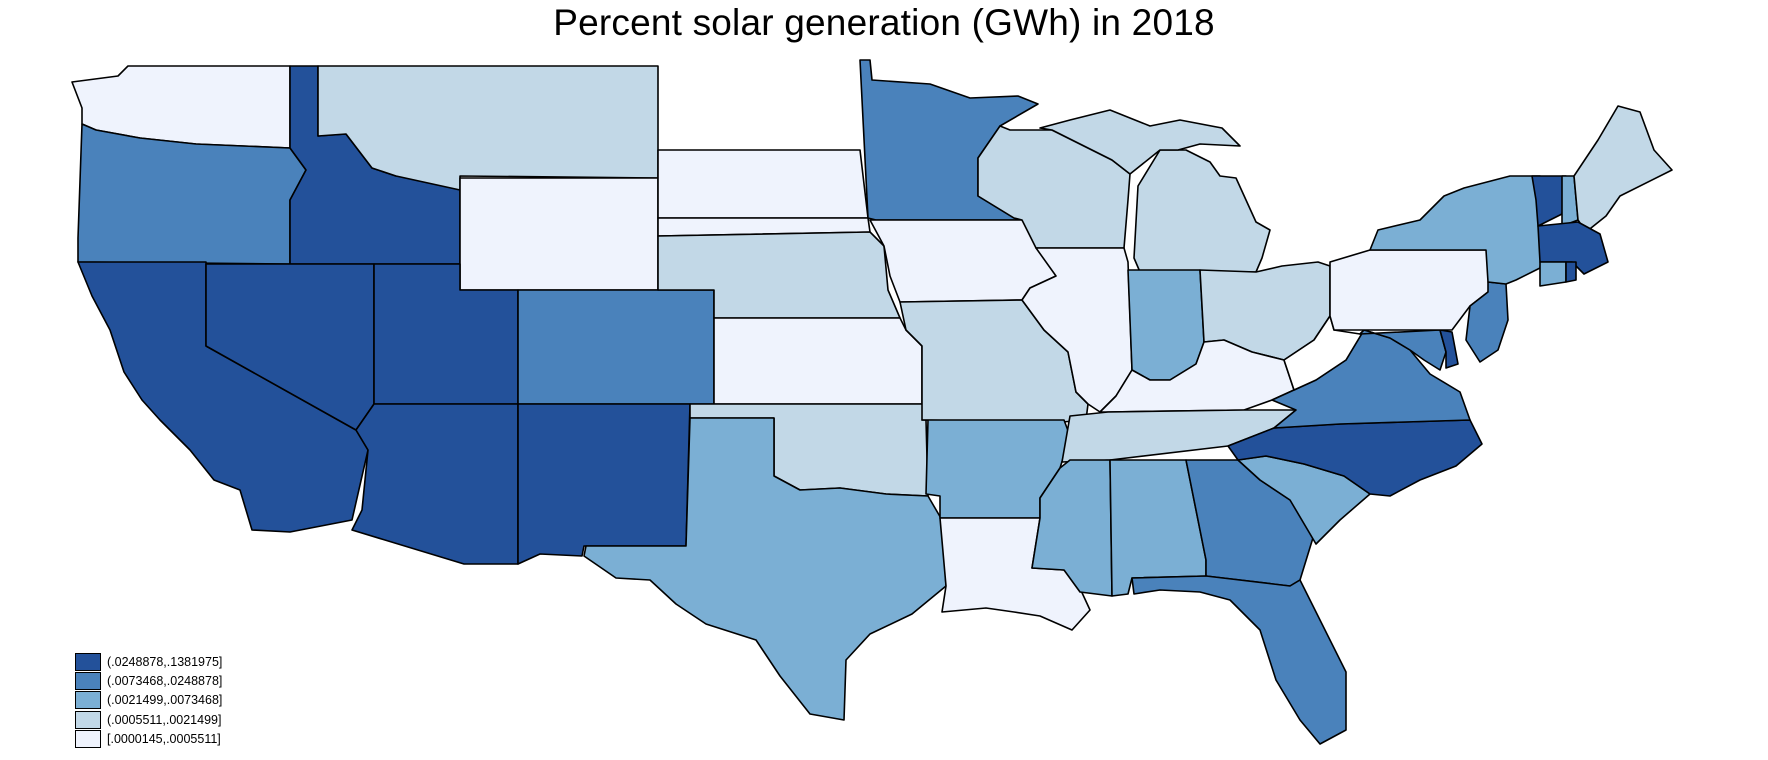 The height and width of the screenshot is (760, 1768). I want to click on legend-item: (.0021499,.0073468], so click(148, 700).